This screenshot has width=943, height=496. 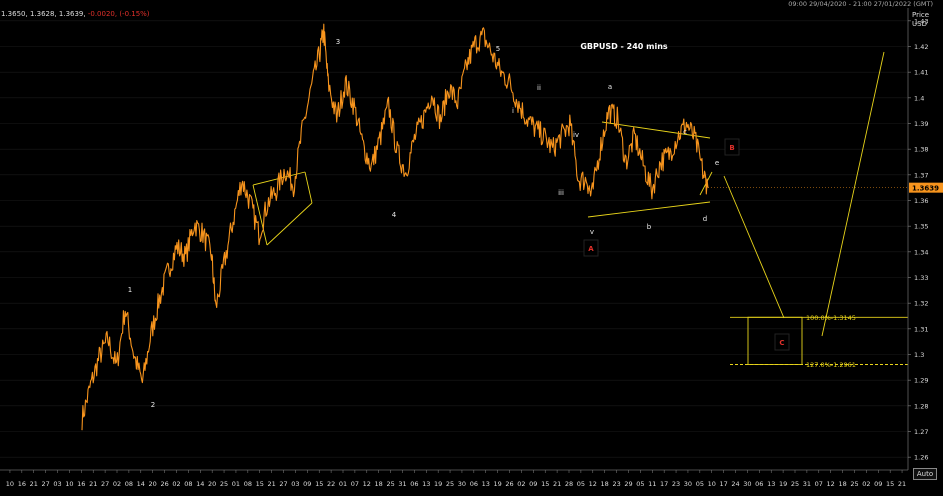 What do you see at coordinates (921, 227) in the screenshot?
I see `y-tick-label: 1.35` at bounding box center [921, 227].